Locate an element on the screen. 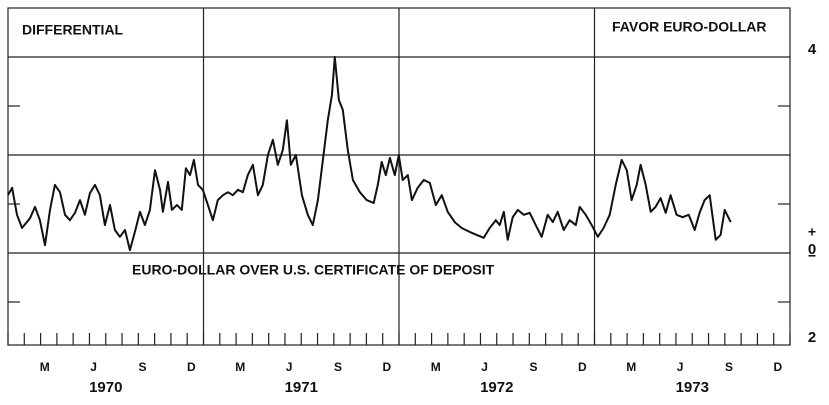 The height and width of the screenshot is (405, 829). y-tick-label: 0 is located at coordinates (812, 249).